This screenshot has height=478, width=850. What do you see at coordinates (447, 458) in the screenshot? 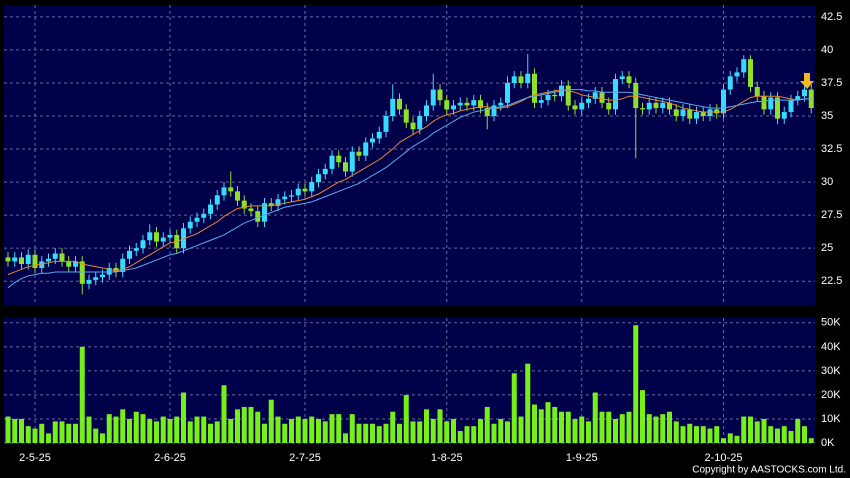
I see `x-tick-label: 1-8-25` at bounding box center [447, 458].